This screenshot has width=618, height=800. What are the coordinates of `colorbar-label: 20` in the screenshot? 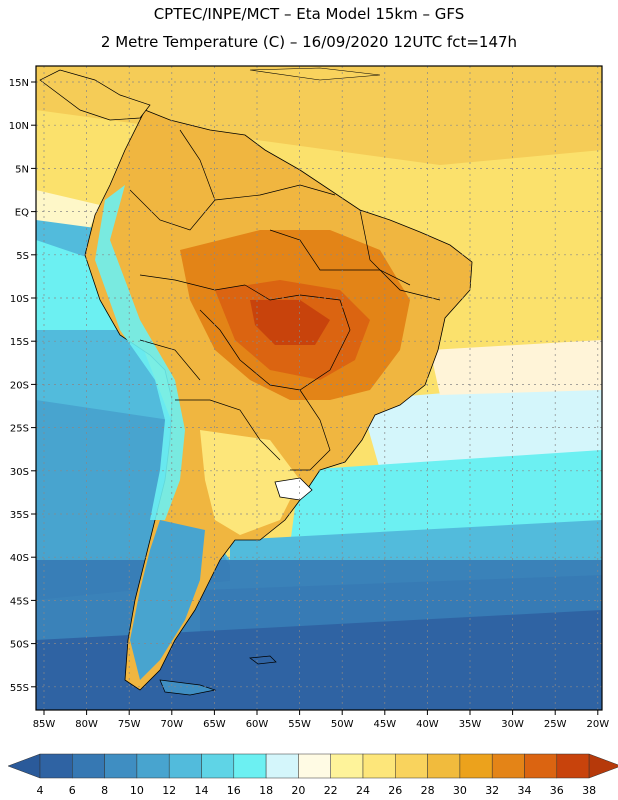 It's located at (298, 790).